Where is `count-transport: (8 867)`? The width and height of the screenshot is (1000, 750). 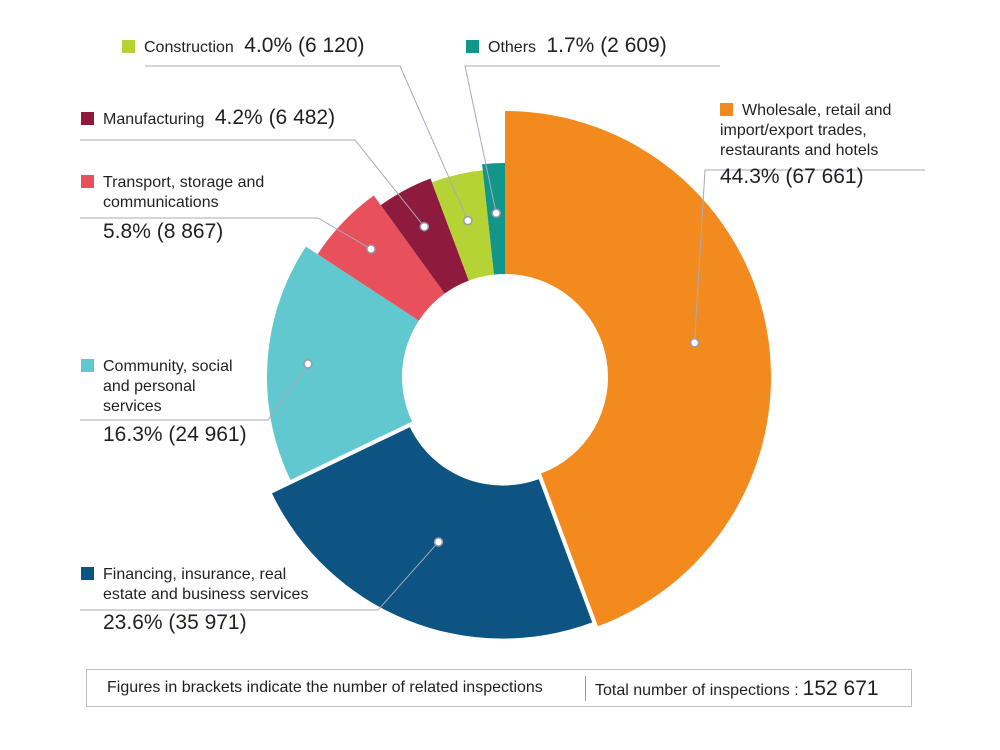 count-transport: (8 867) is located at coordinates (190, 231).